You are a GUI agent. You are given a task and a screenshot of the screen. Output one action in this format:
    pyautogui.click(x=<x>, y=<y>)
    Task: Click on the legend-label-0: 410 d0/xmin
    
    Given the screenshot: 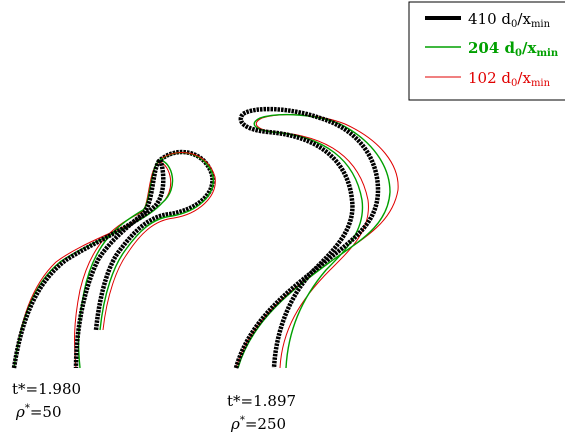 What is the action you would take?
    pyautogui.click(x=509, y=20)
    